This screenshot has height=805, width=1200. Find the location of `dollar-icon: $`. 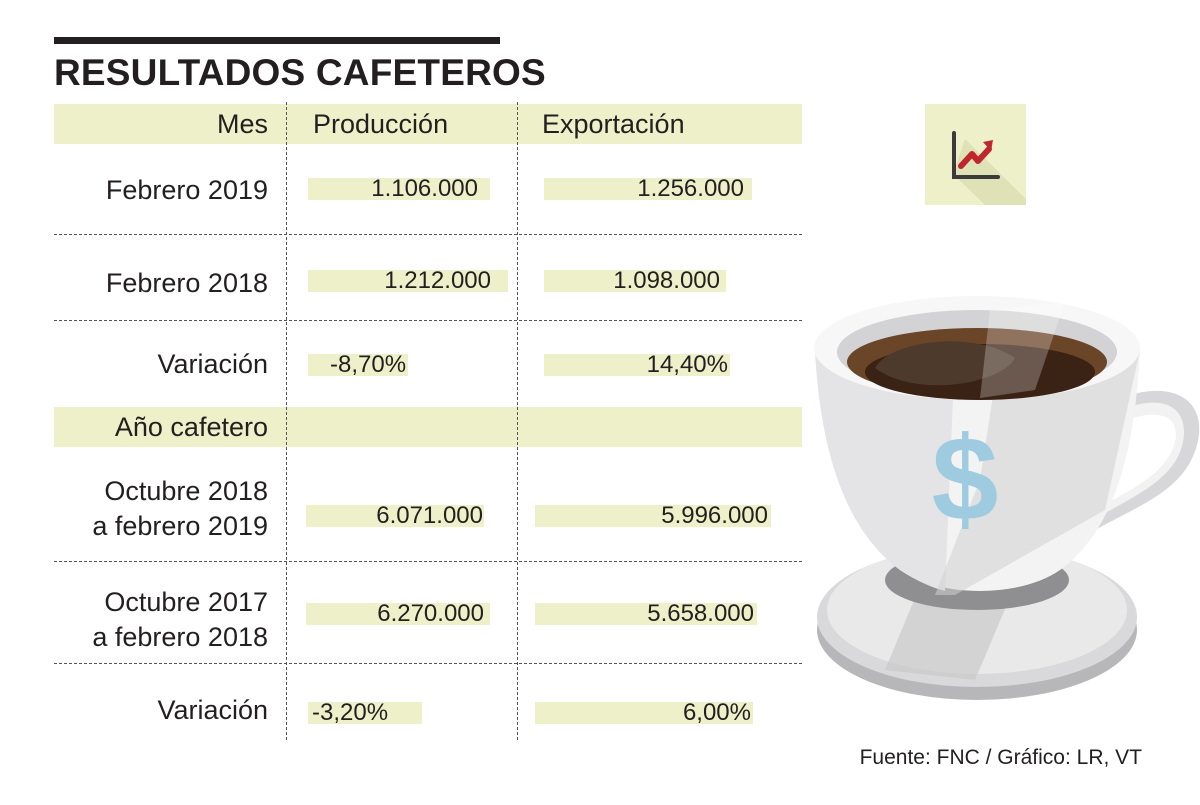

dollar-icon: $ is located at coordinates (965, 479).